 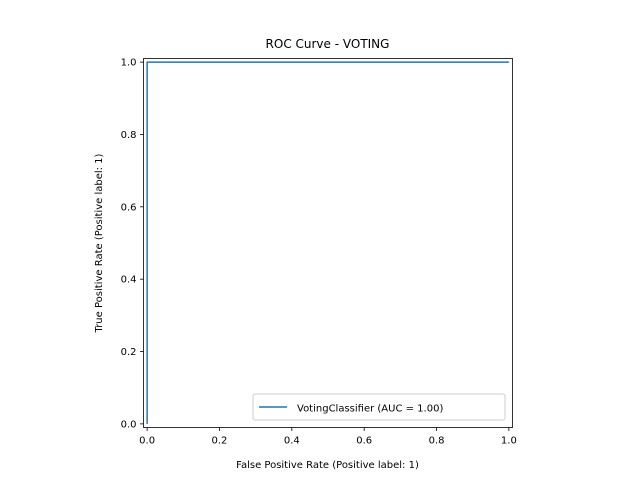 I want to click on chart-title: ROC Curve - VOTING, so click(x=328, y=44).